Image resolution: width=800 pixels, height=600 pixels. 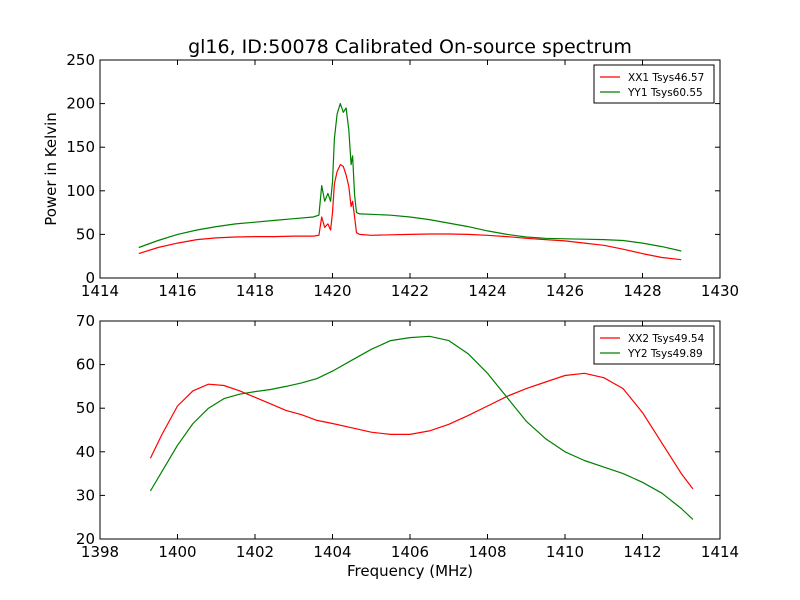 I want to click on legend-label: YY1 Tsys60.55, so click(x=665, y=93).